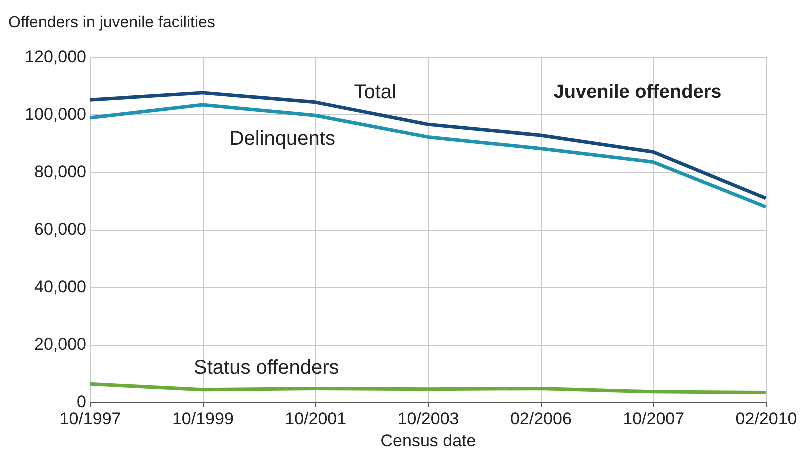 This screenshot has height=462, width=809. What do you see at coordinates (767, 419) in the screenshot?
I see `x-tick-label: 02/2010` at bounding box center [767, 419].